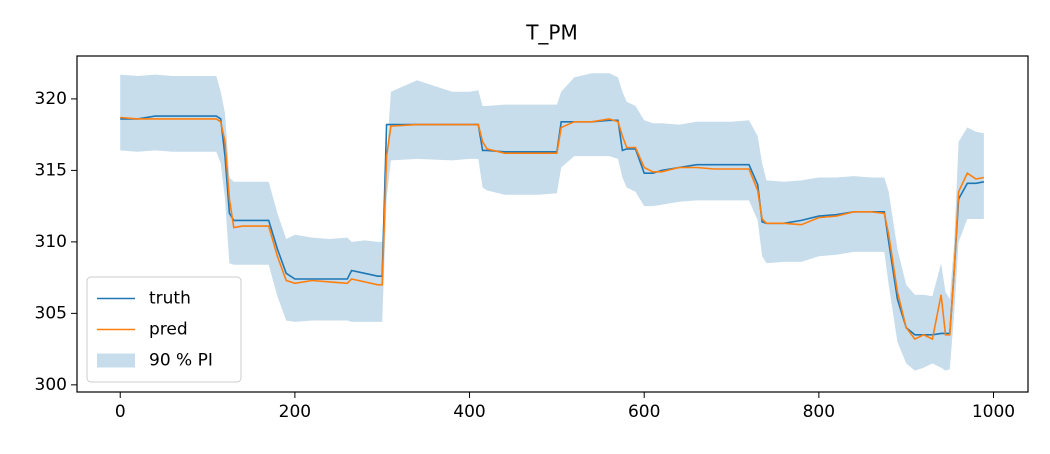 The height and width of the screenshot is (454, 1050). I want to click on y-tick-label: 305, so click(51, 313).